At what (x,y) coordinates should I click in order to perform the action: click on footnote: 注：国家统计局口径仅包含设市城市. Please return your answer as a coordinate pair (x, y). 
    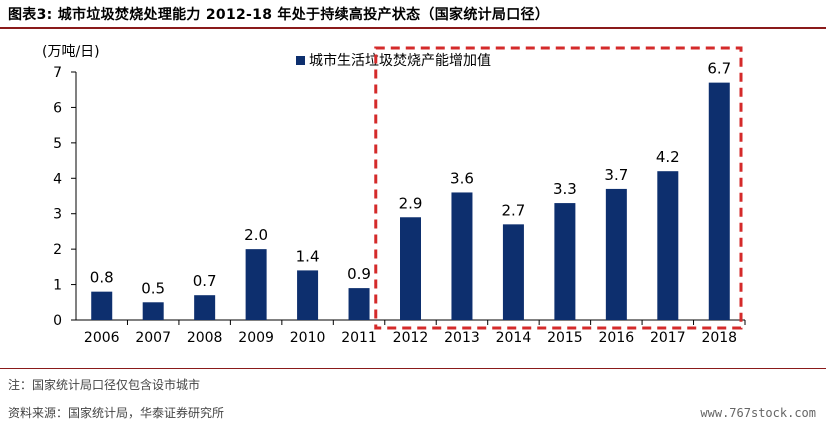
    Looking at the image, I should click on (104, 385).